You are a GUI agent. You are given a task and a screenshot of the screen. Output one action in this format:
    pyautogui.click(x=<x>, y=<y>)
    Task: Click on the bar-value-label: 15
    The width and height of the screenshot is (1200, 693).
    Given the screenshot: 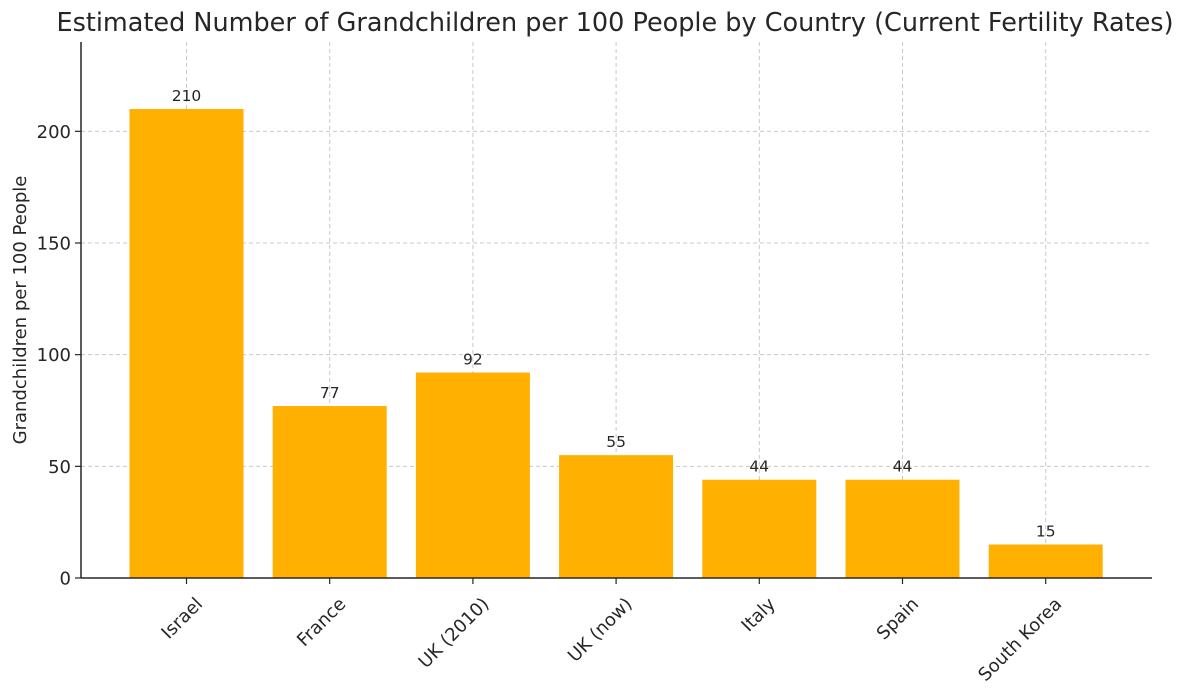 What is the action you would take?
    pyautogui.click(x=1046, y=532)
    